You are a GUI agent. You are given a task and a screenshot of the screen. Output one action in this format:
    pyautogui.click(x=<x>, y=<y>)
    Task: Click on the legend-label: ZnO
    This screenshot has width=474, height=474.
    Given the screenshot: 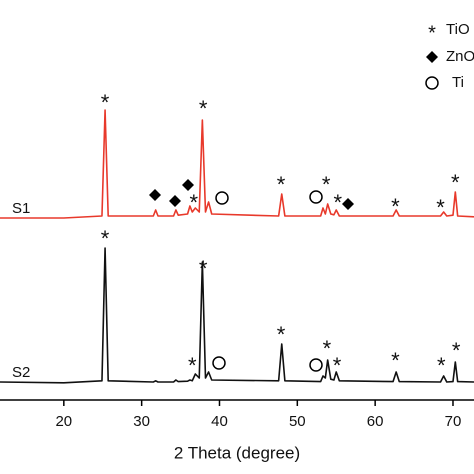 What is the action you would take?
    pyautogui.click(x=460, y=56)
    